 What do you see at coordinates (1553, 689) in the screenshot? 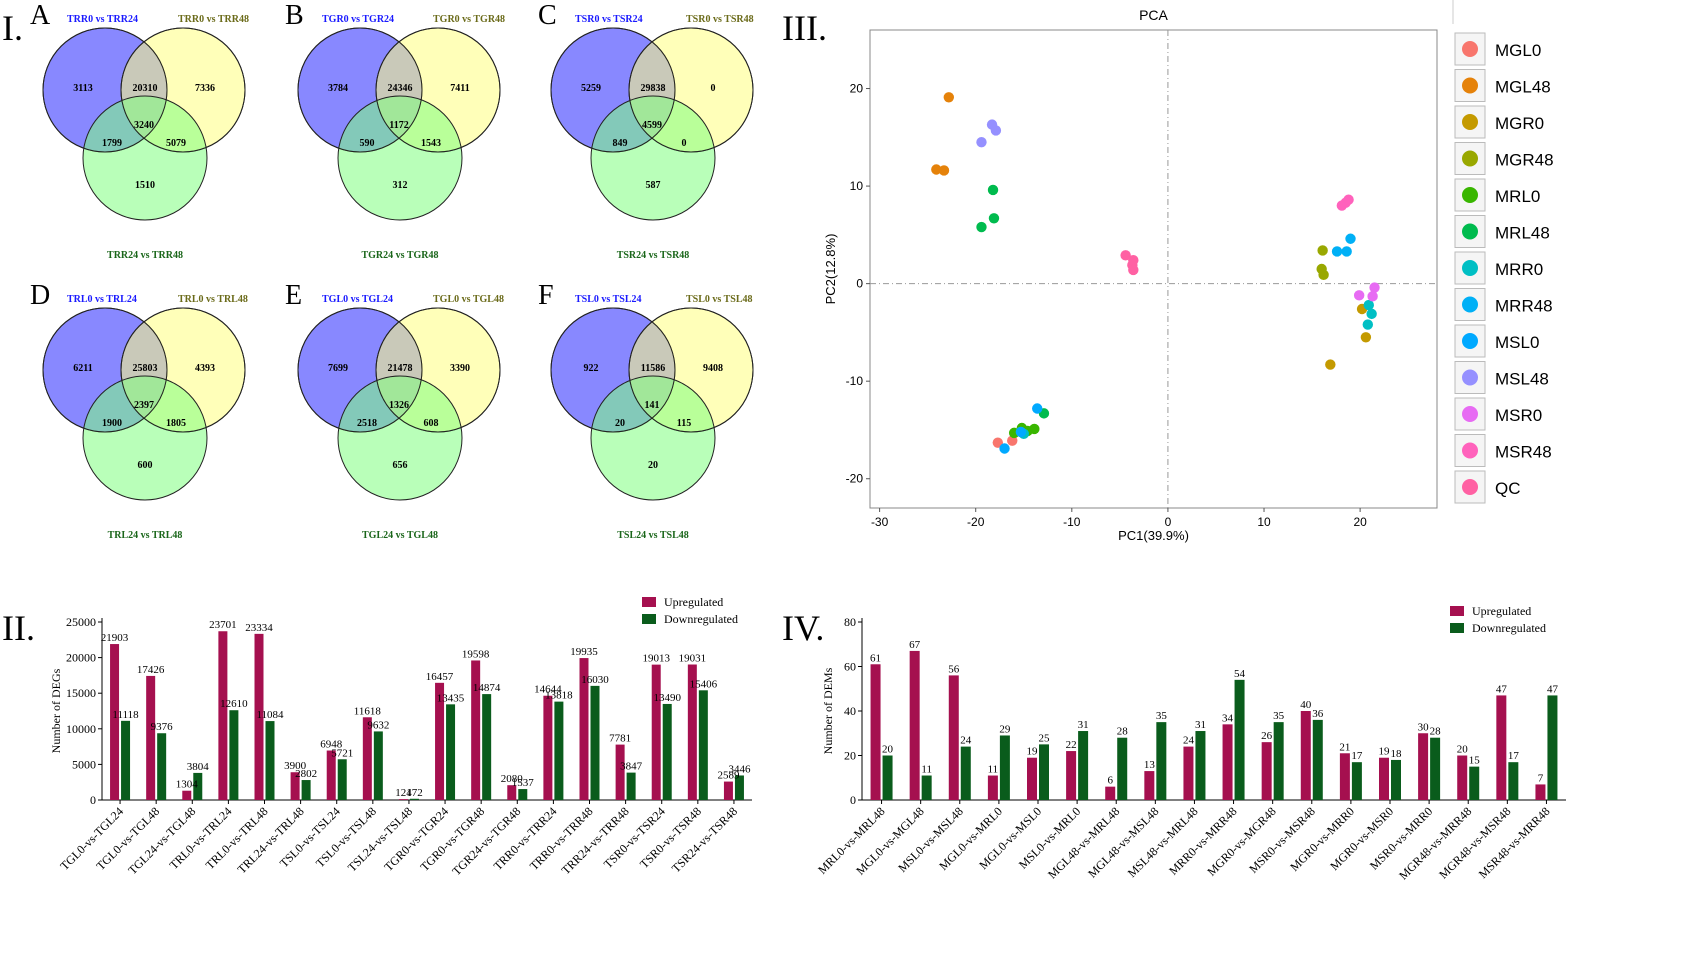
I see `data-label-down: 47` at bounding box center [1553, 689].